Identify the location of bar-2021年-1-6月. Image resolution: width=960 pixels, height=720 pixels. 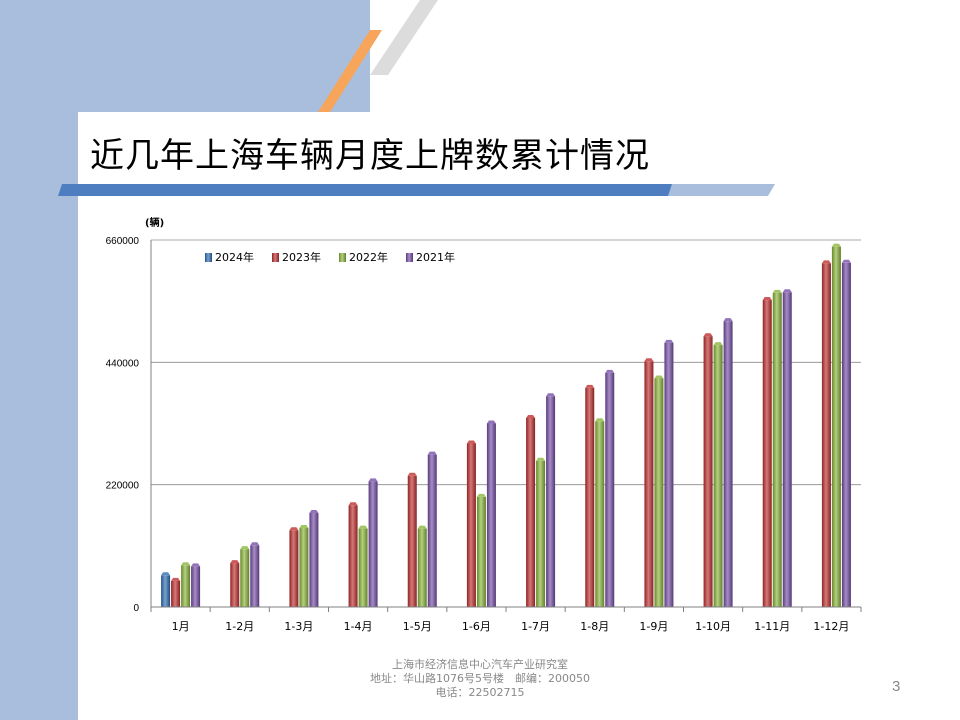
(491, 515).